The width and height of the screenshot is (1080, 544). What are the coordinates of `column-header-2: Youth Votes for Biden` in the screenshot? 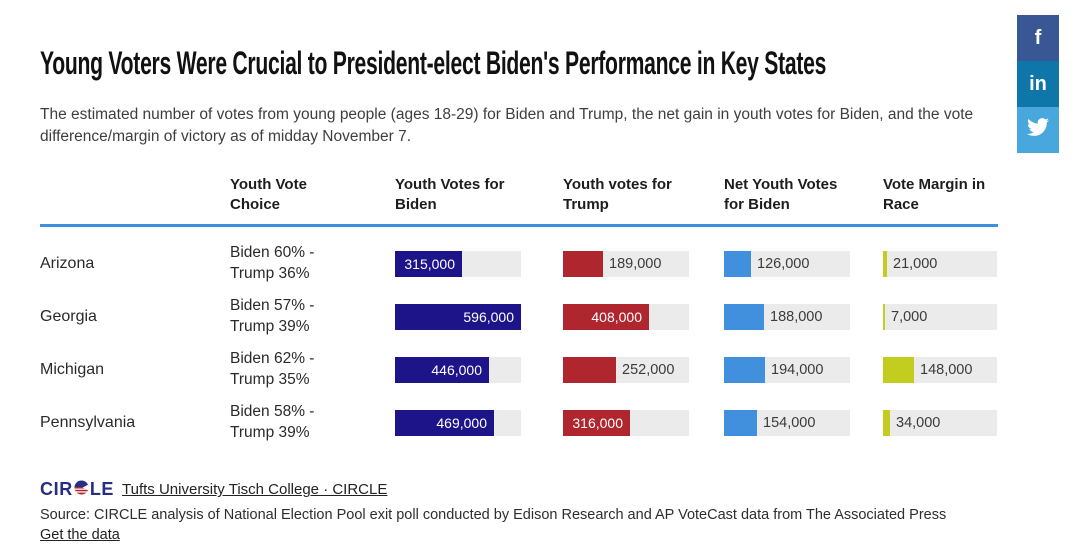 It's located at (450, 194).